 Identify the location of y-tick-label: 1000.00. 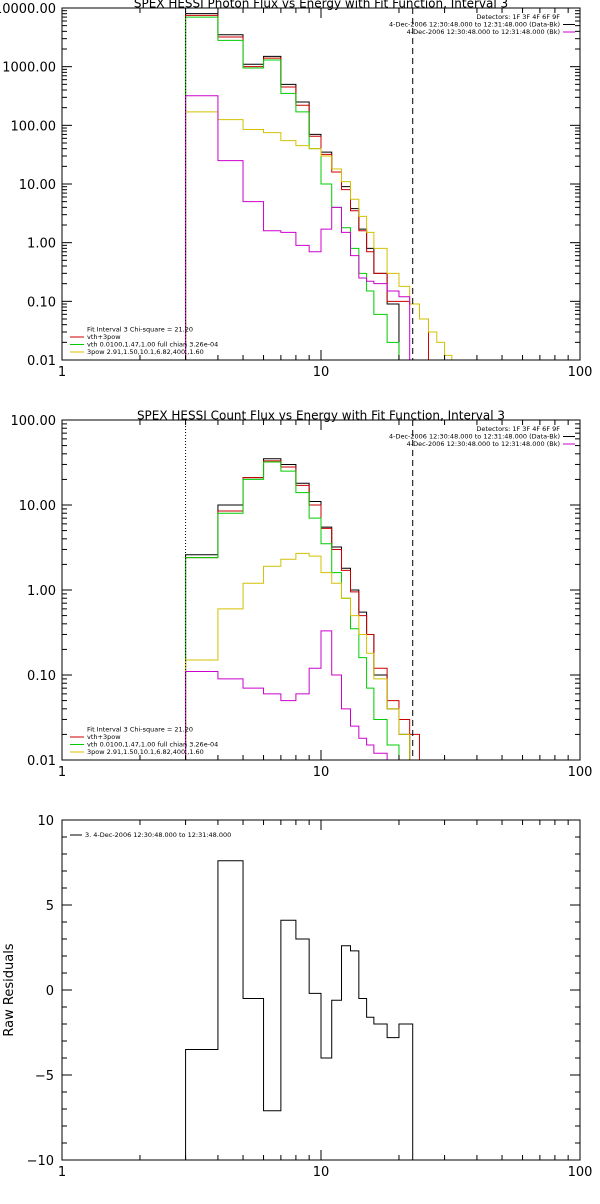
(29, 68).